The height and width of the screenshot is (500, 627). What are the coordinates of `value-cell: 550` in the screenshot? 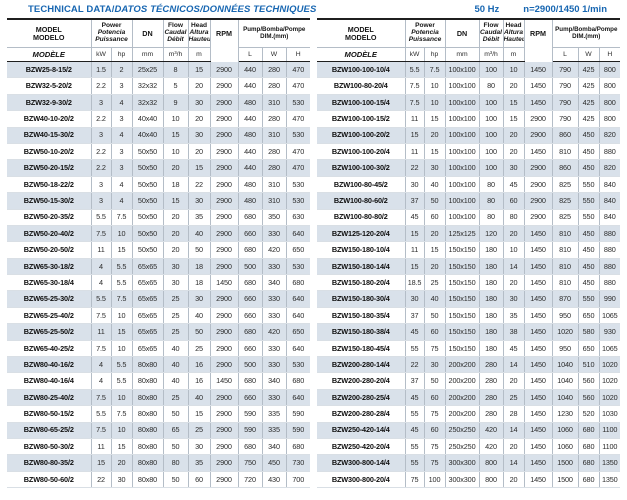 It's located at (589, 201).